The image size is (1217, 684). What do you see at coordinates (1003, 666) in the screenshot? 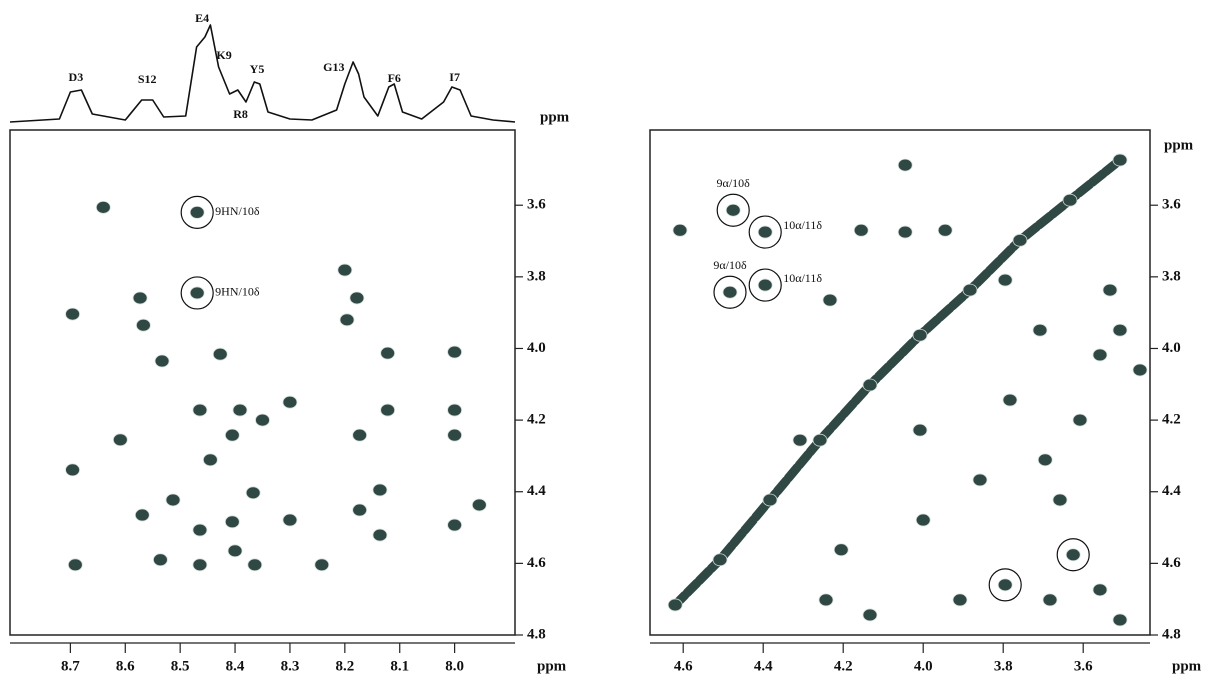
I see `x-tick-label: 3.8` at bounding box center [1003, 666].